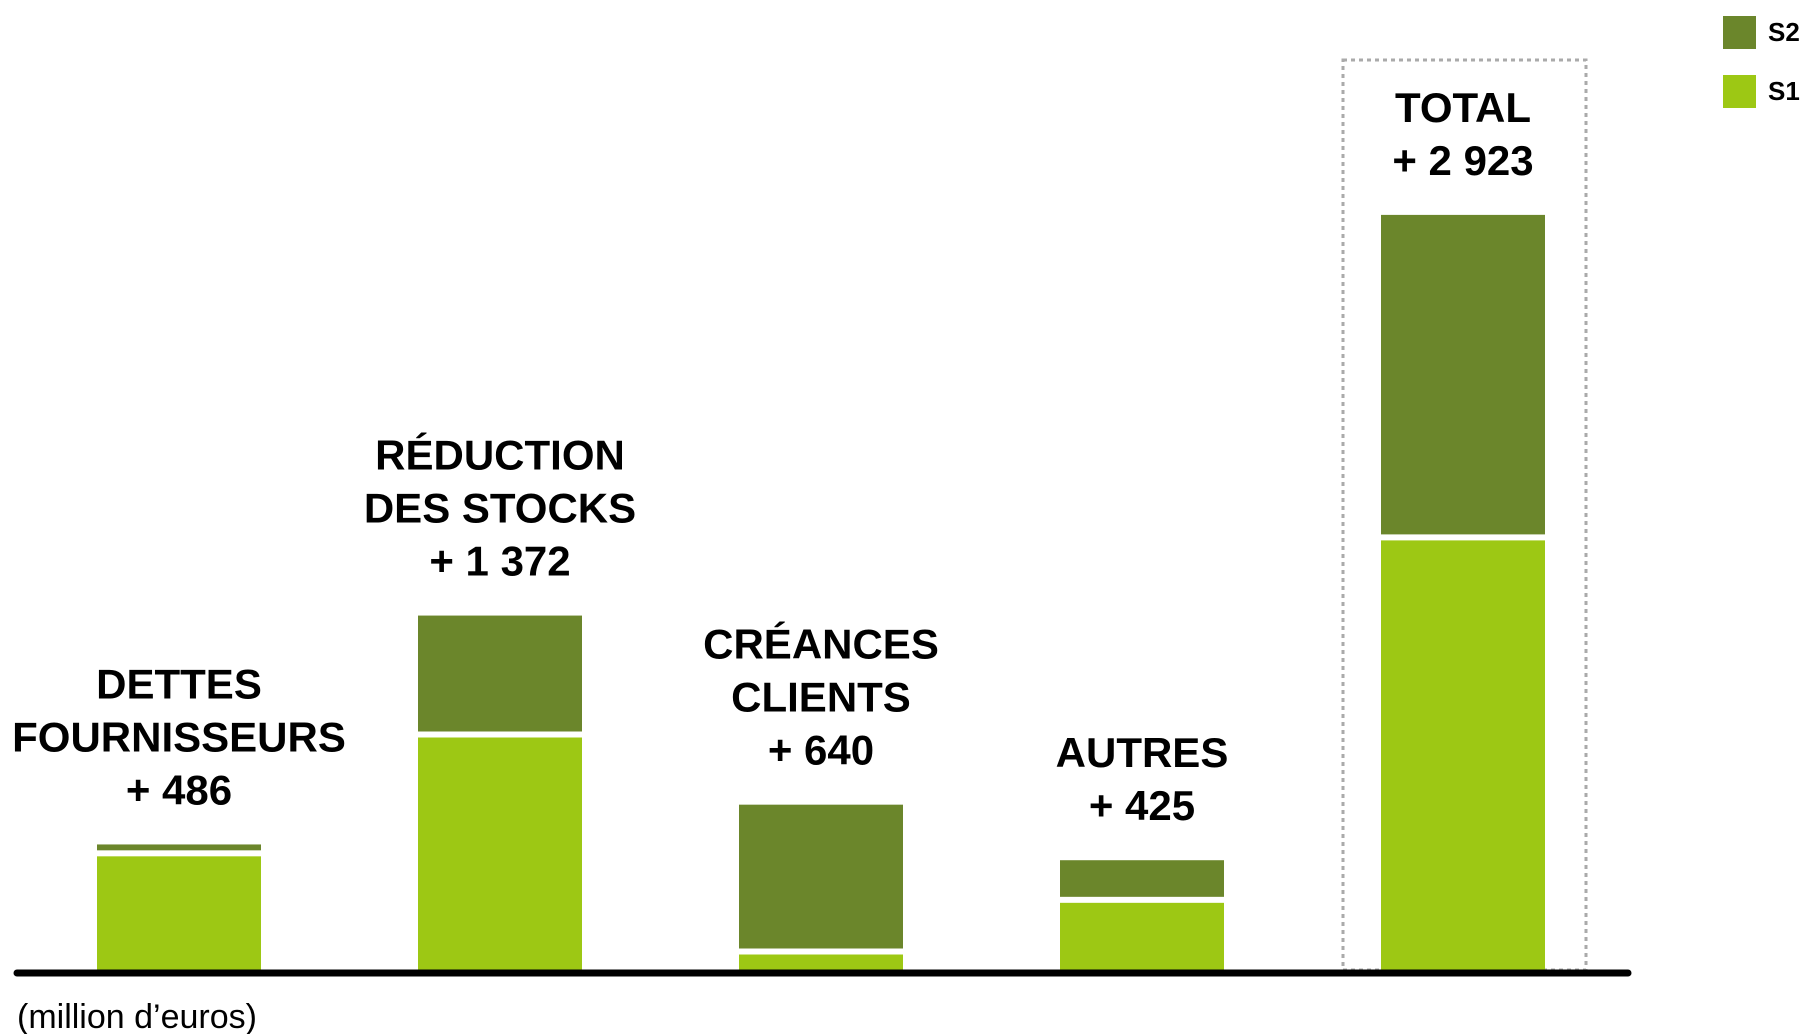 The width and height of the screenshot is (1811, 1034). What do you see at coordinates (1784, 91) in the screenshot?
I see `legend-label: S1` at bounding box center [1784, 91].